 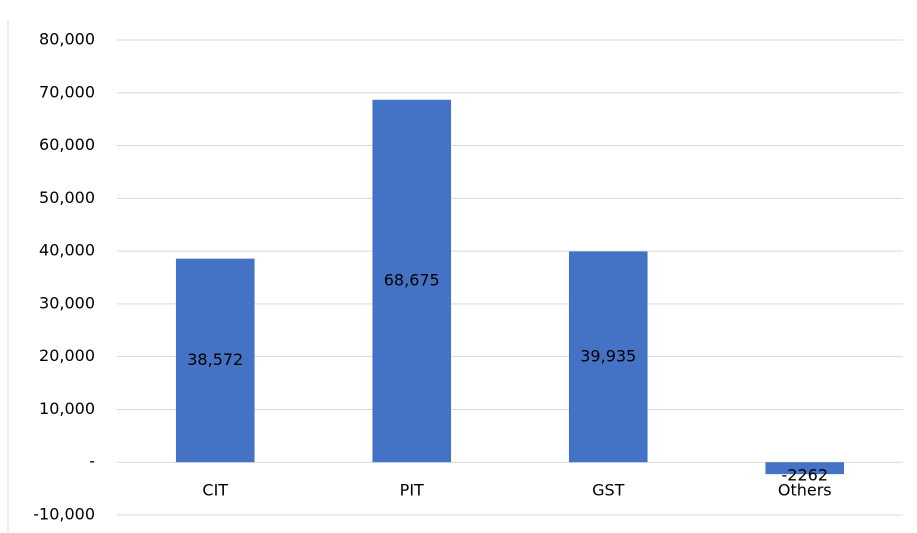 I want to click on y-tick-label: 80,000, so click(x=67, y=39).